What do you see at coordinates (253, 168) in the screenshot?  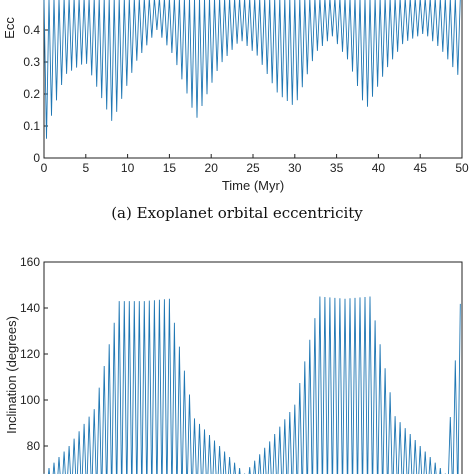 I see `eccentricity-x-tick-label: 25` at bounding box center [253, 168].